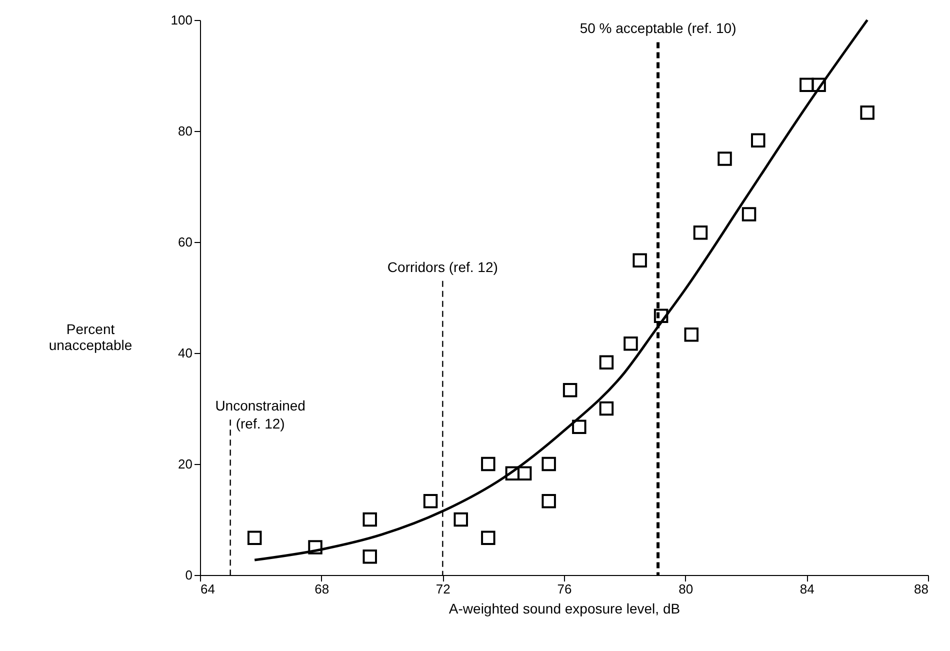 Image resolution: width=950 pixels, height=651 pixels. I want to click on ref-line-label: 50 % acceptable (ref. 10), so click(658, 28).